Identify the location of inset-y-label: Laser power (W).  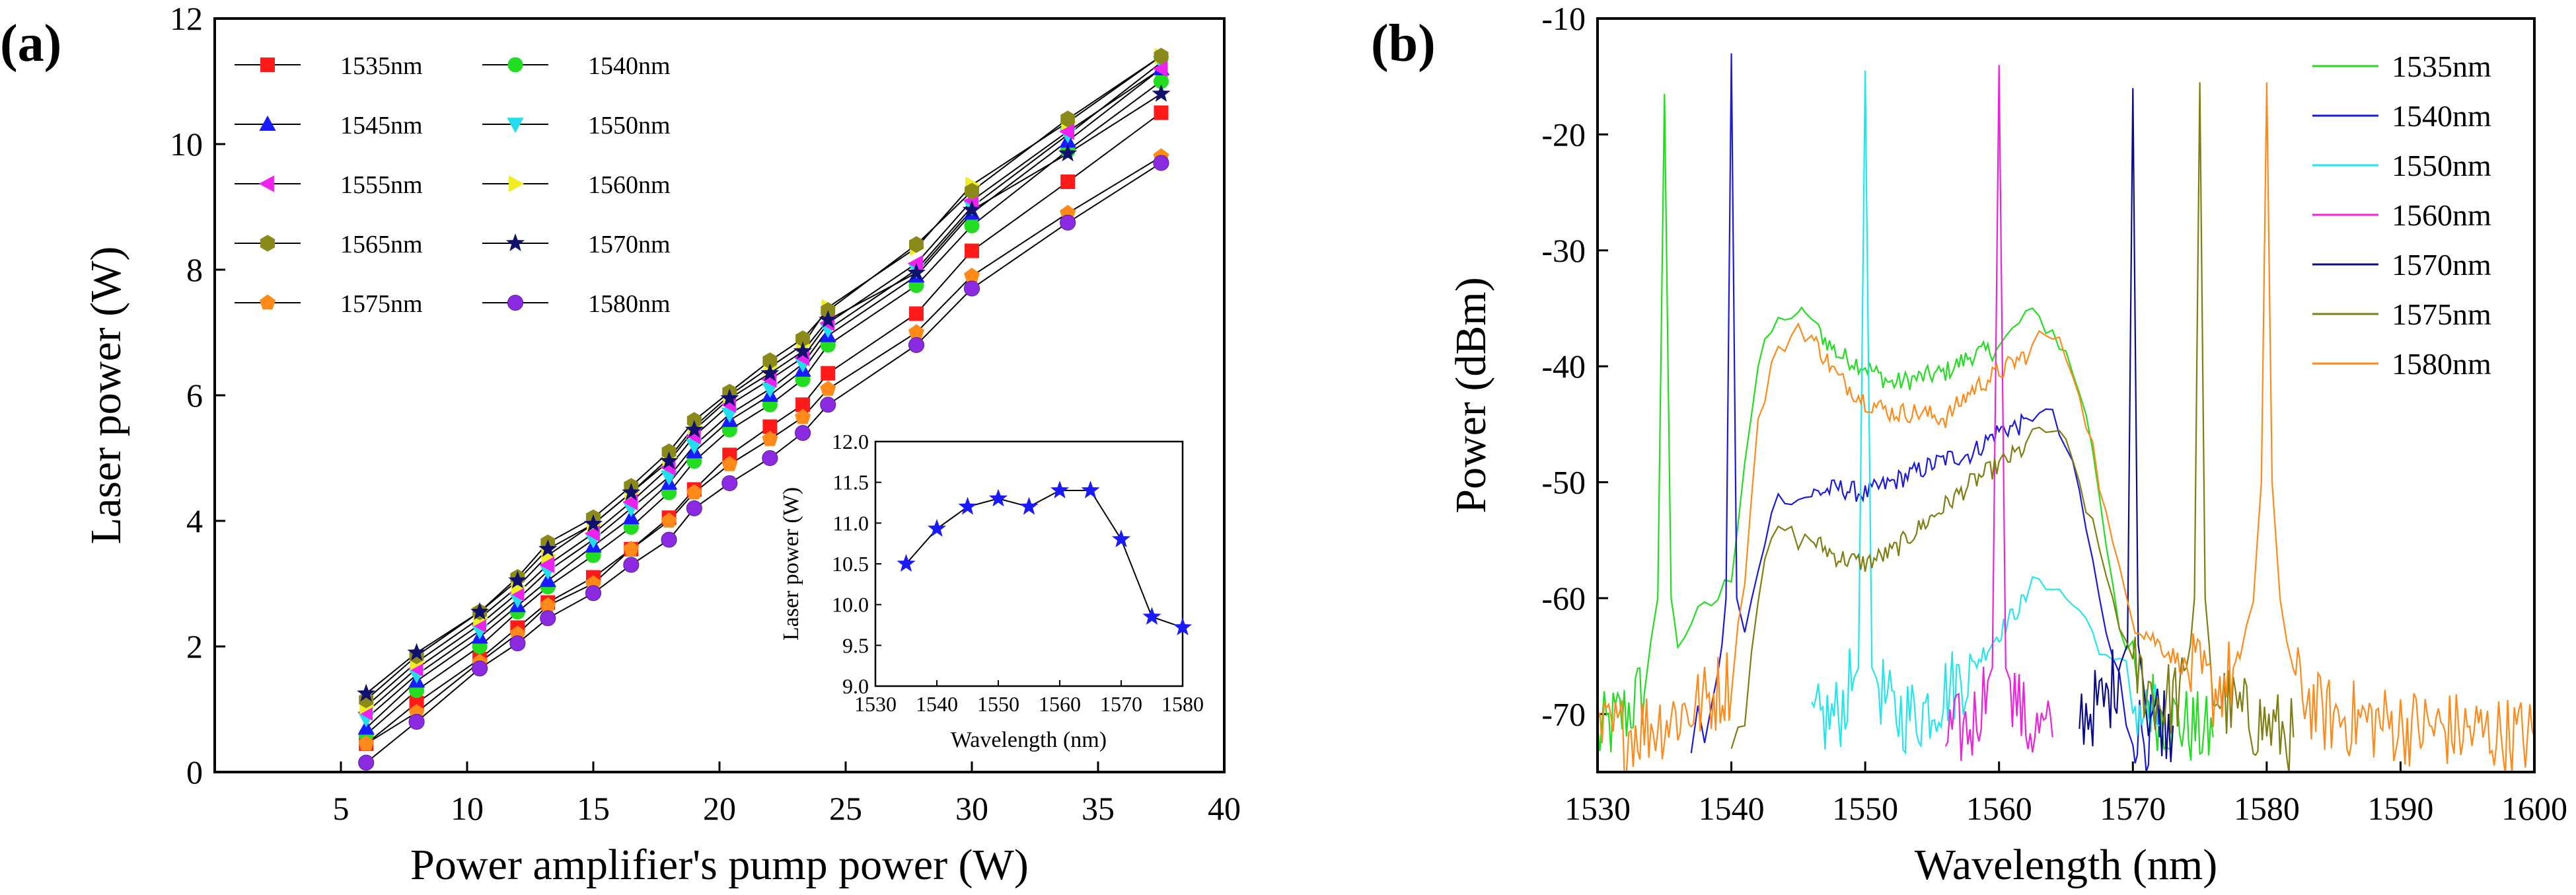
(791, 564).